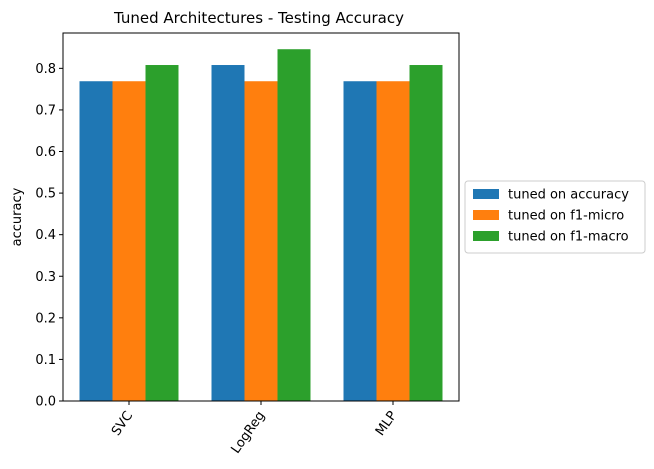 Image resolution: width=654 pixels, height=469 pixels. I want to click on x-axis-ticks: SVC LogReg MLP, so click(254, 429).